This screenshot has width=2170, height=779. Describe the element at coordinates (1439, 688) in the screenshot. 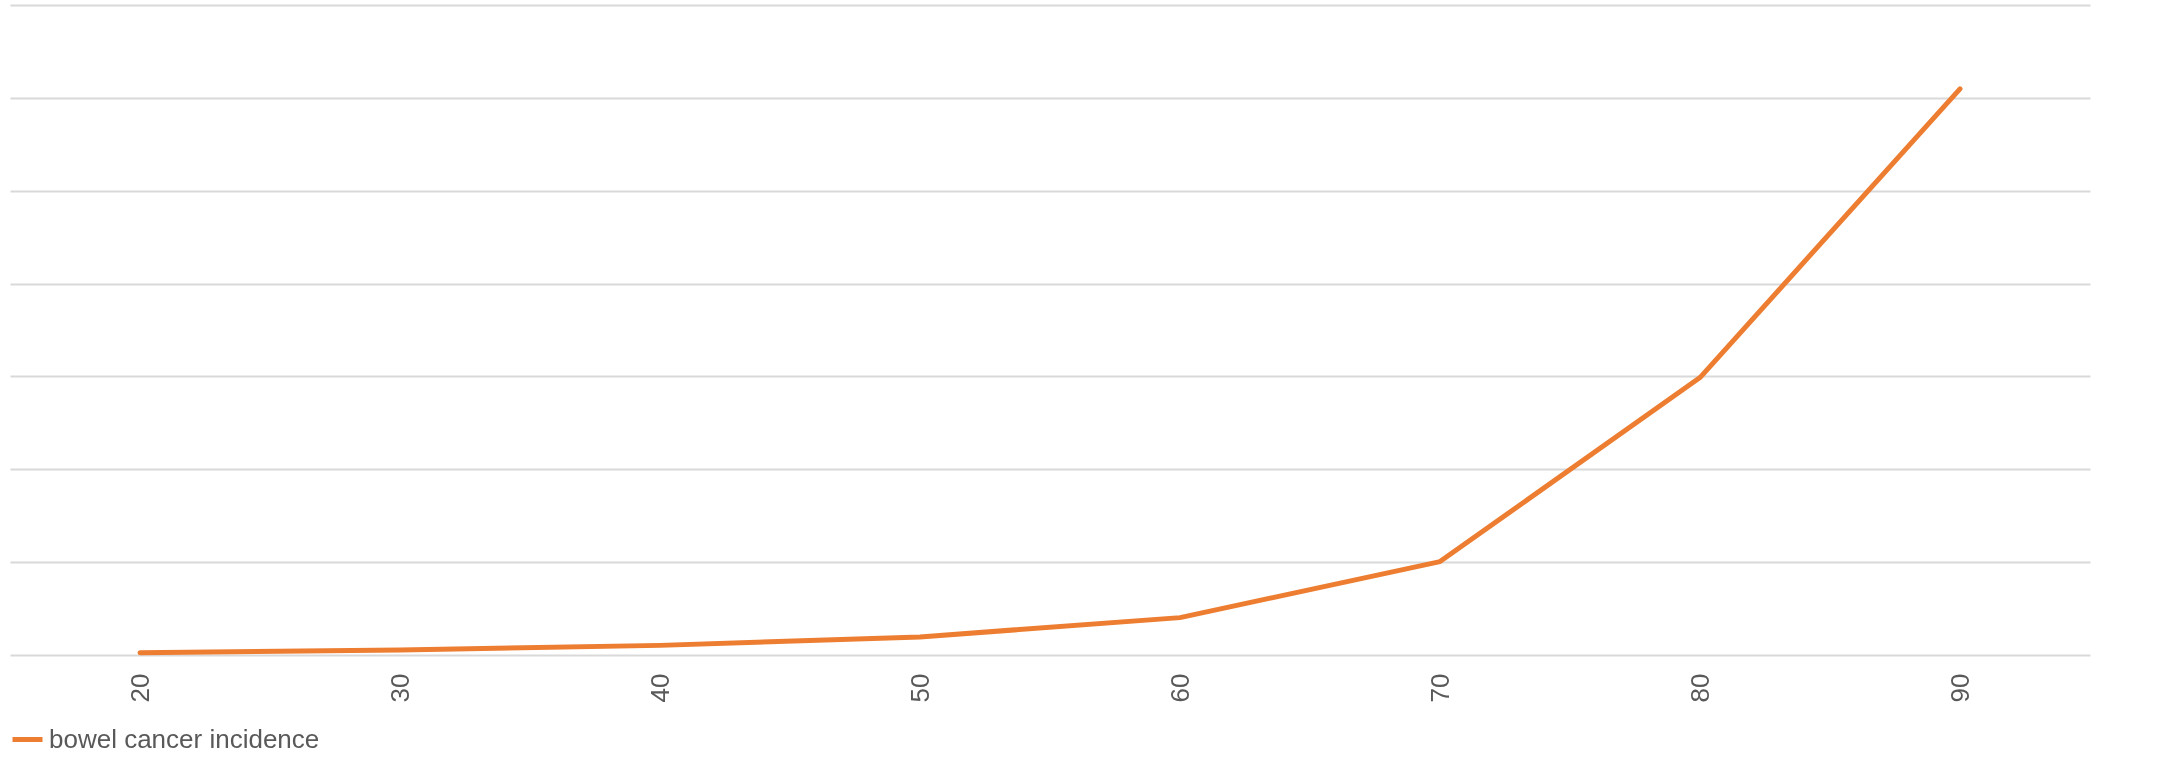

I see `x-tick-label: 70` at that location.